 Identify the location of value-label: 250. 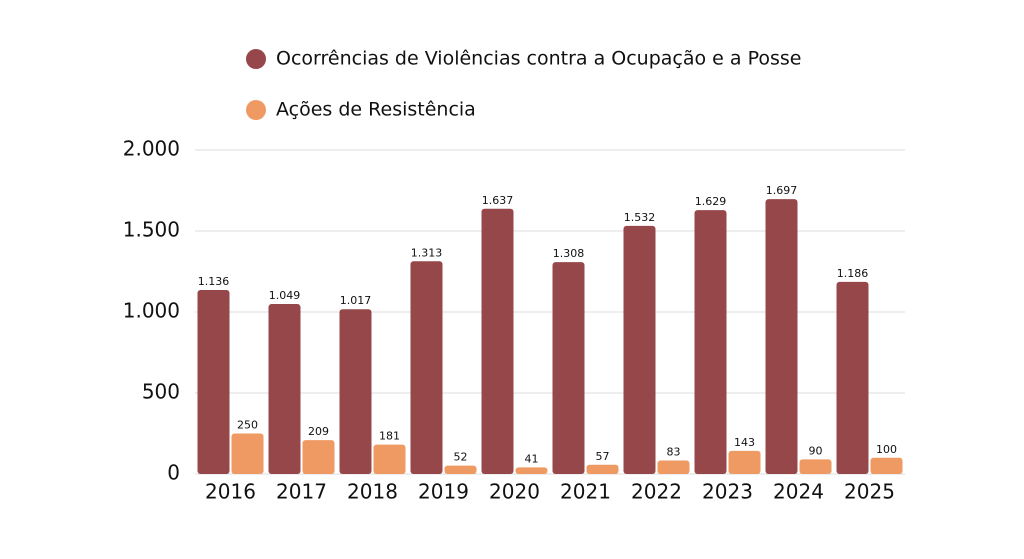
(247, 425).